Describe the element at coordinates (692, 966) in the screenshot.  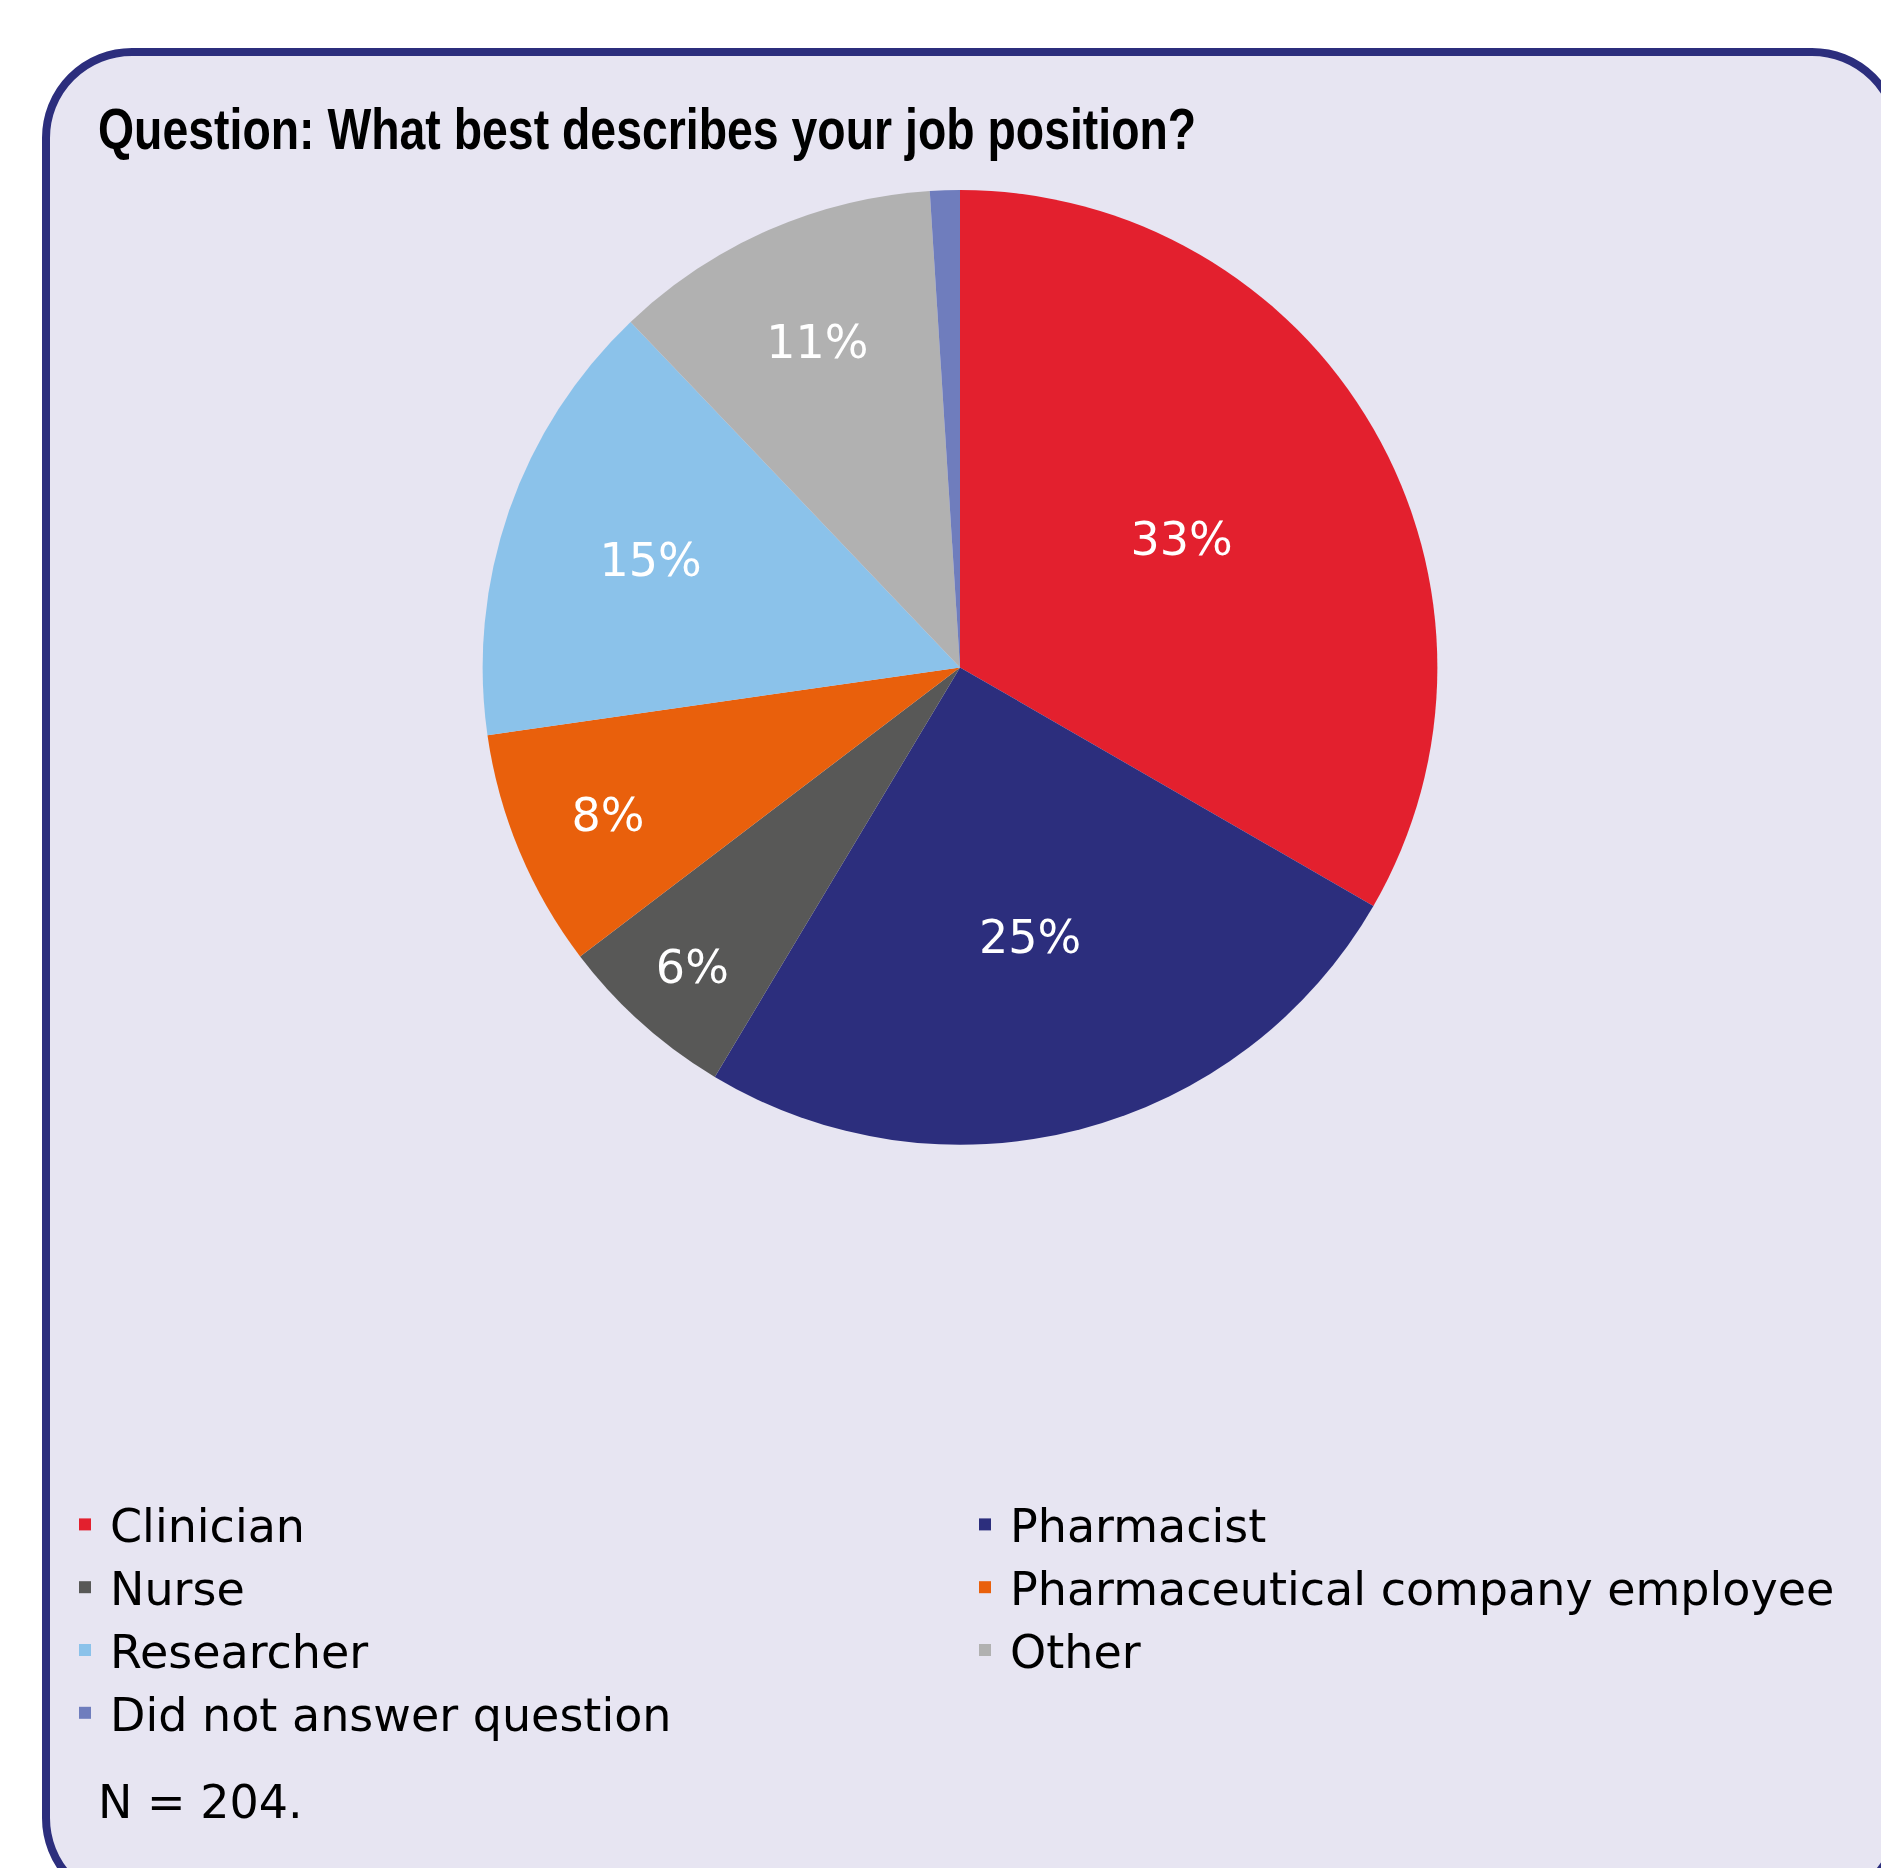
I see `data-label: 6%` at that location.